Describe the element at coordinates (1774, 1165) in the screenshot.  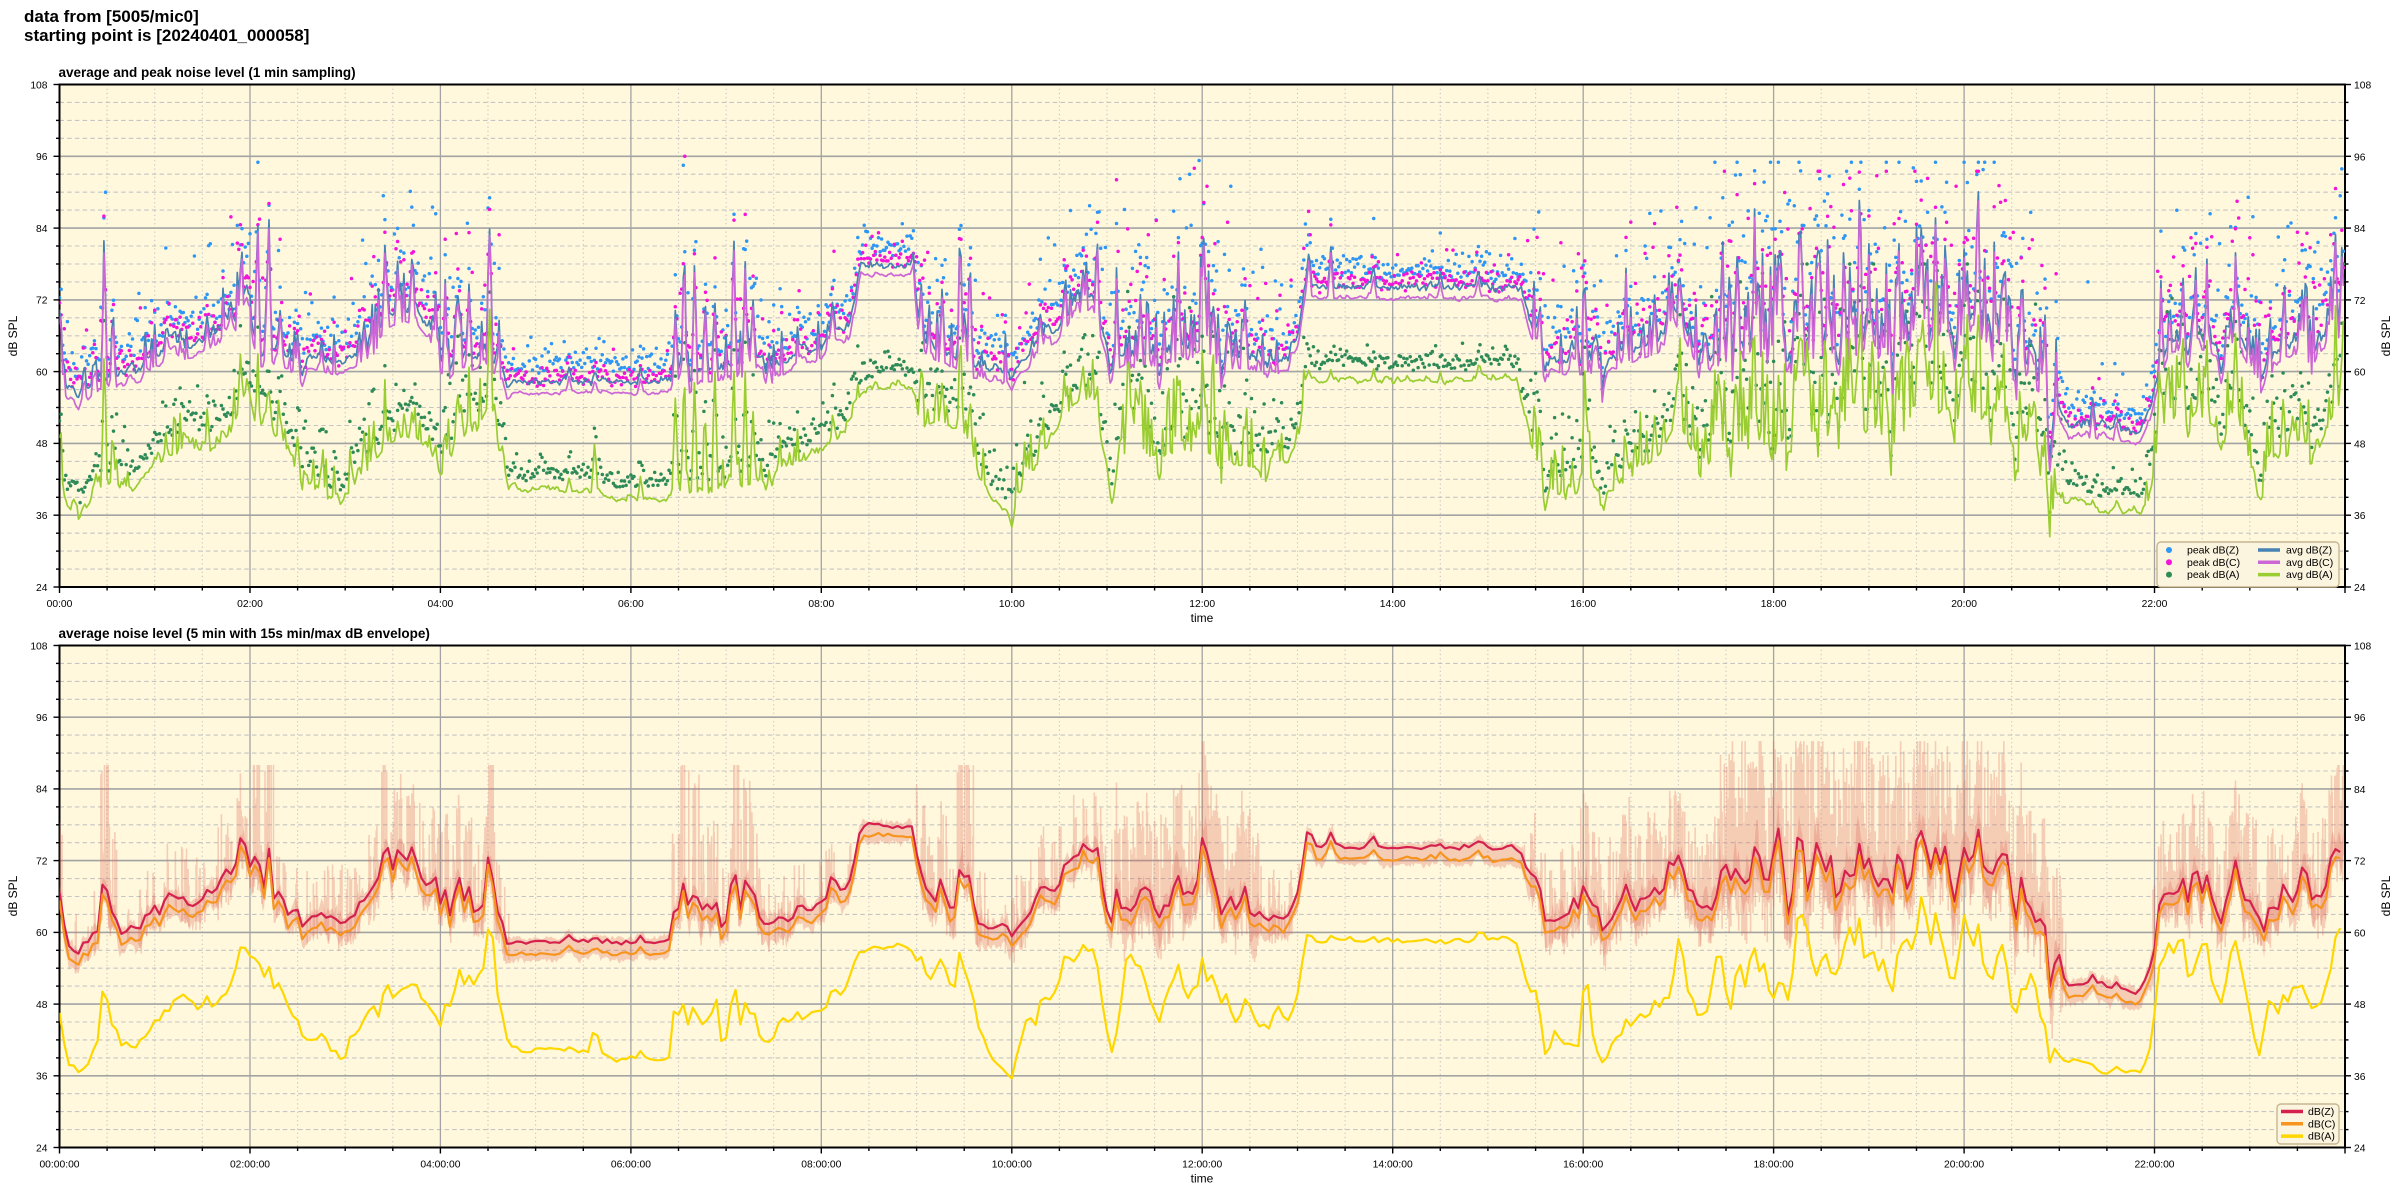
I see `svg-text: 18:00:00` at that location.